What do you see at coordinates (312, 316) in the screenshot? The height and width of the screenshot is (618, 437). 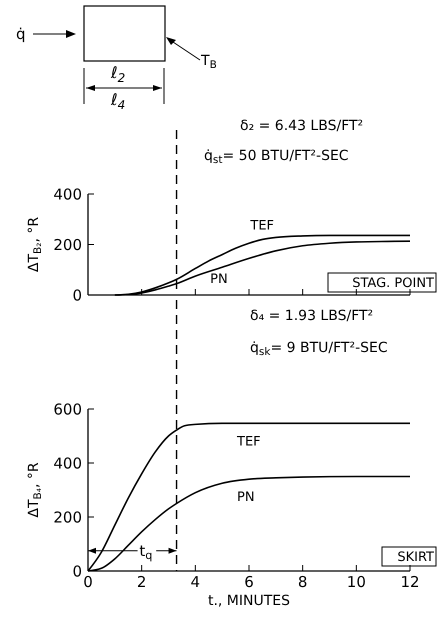 I see `text: δ₄ = 1.93 LBS/FT²` at bounding box center [312, 316].